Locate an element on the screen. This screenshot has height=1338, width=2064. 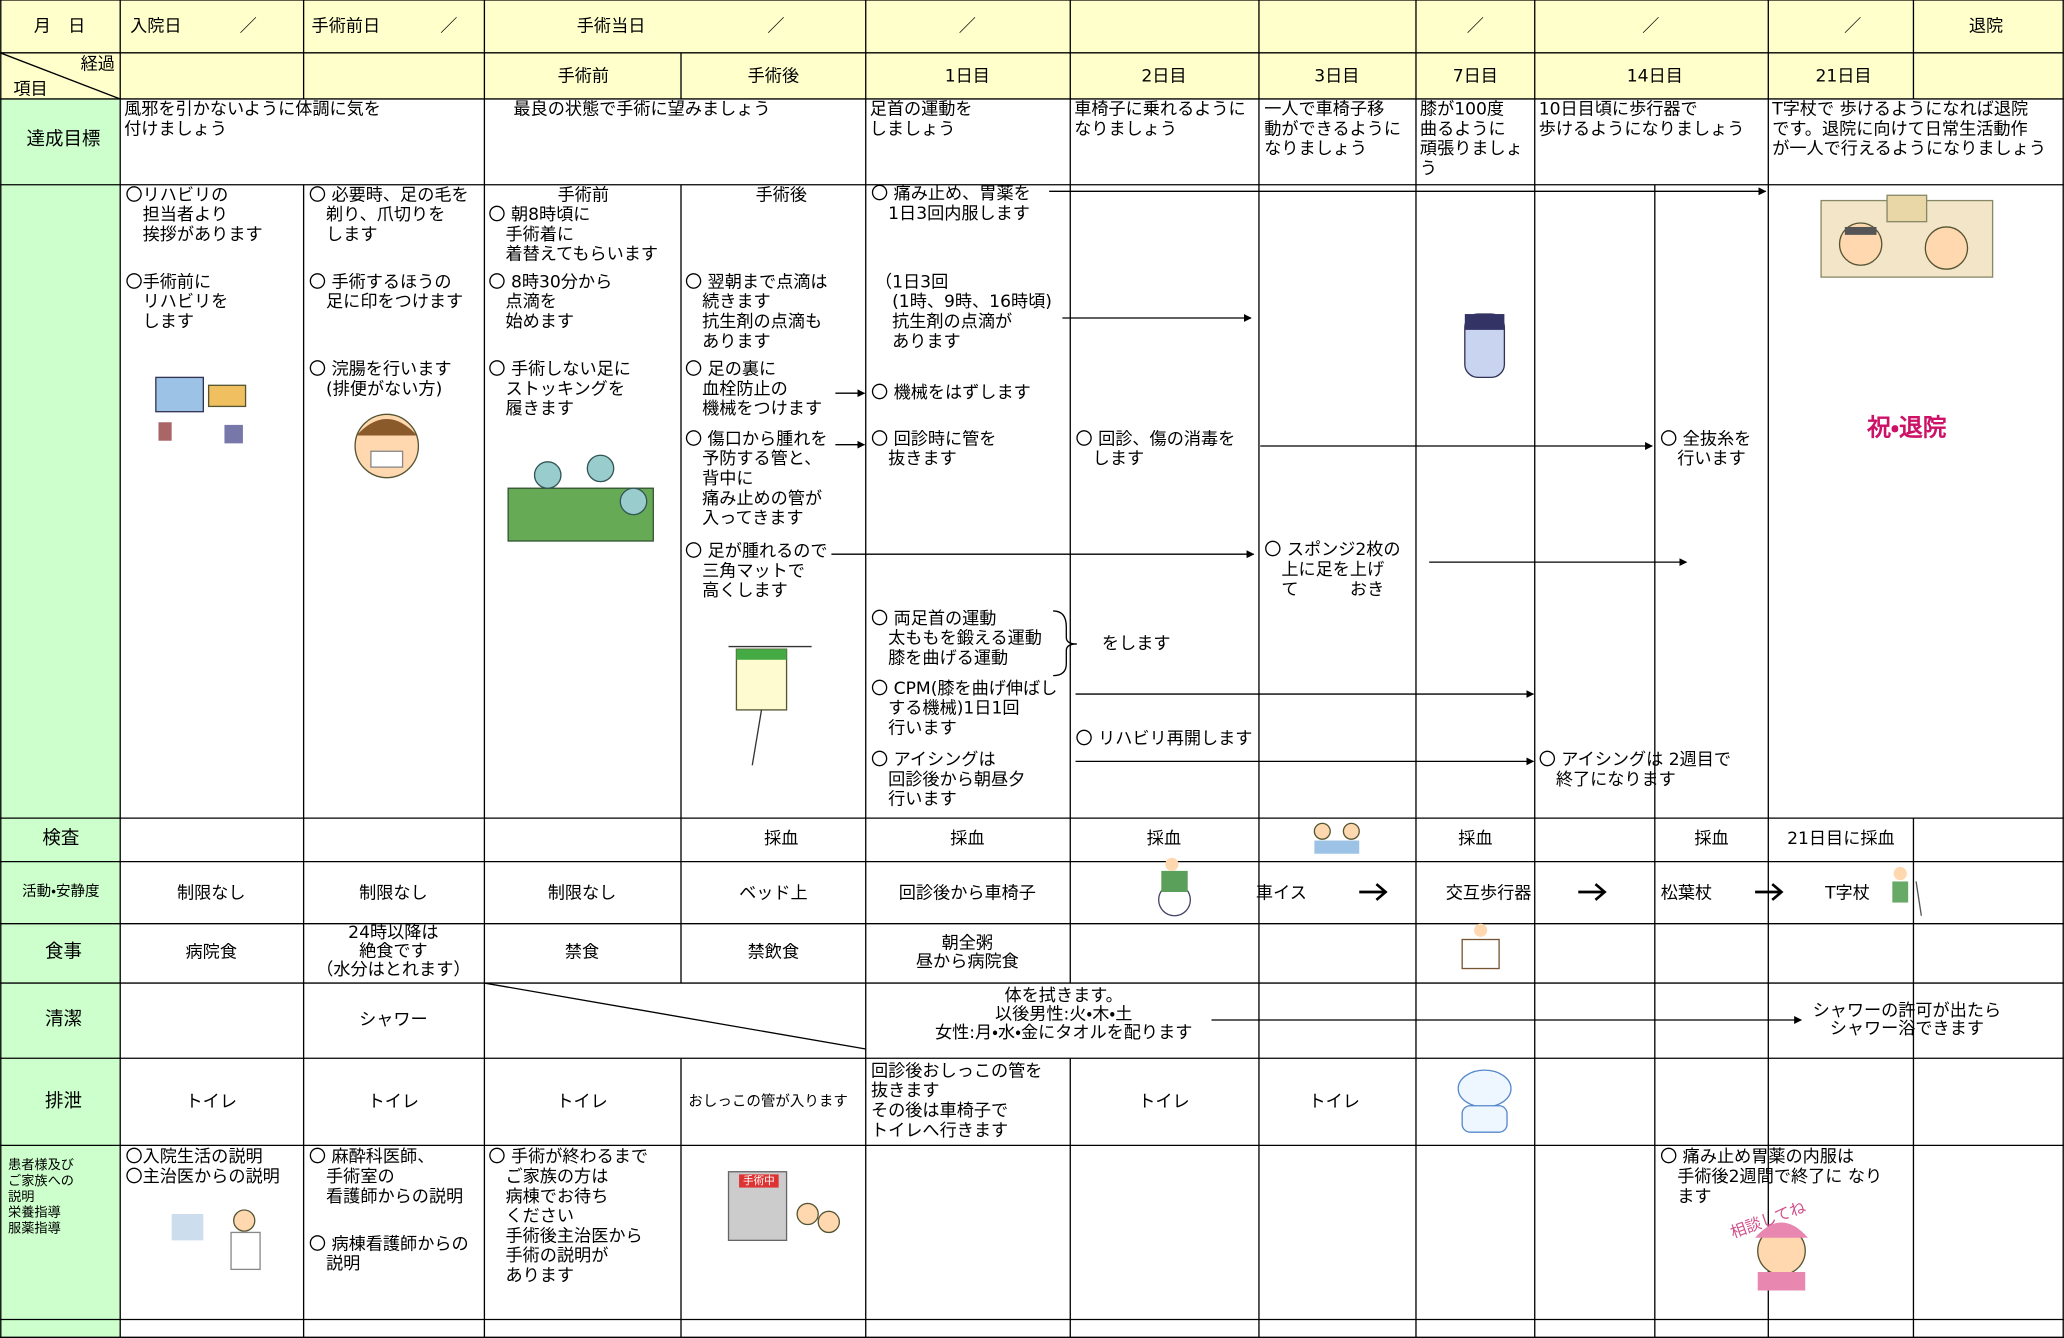
activity-text: 松葉杖 is located at coordinates (1686, 893).